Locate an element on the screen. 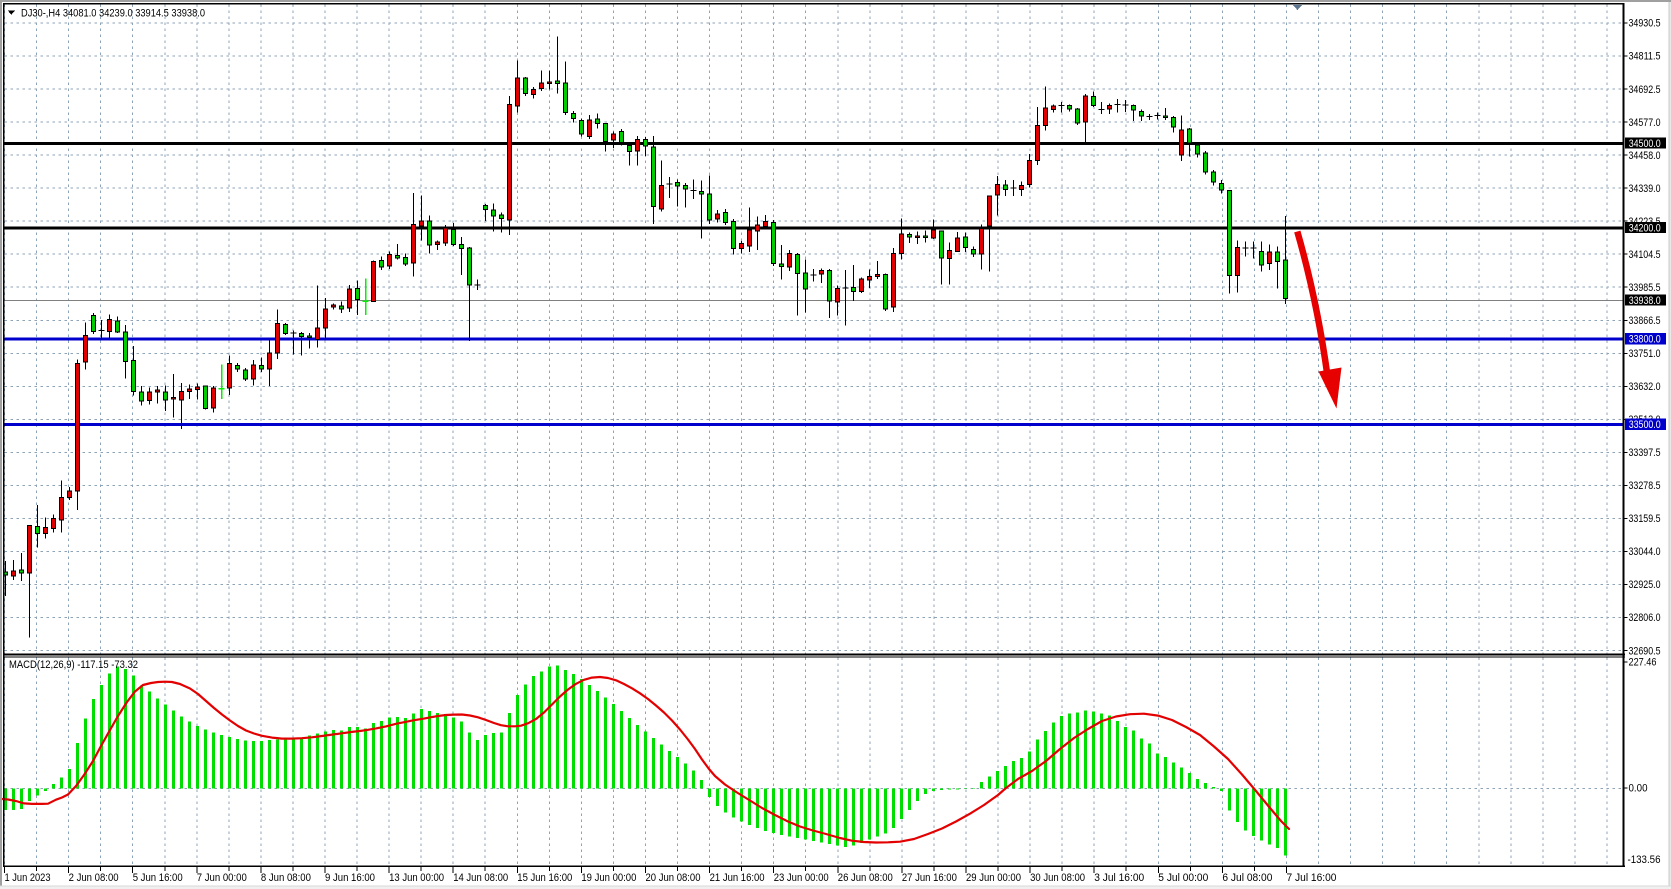  svg-text: 23 Jun 00:00 is located at coordinates (801, 878).